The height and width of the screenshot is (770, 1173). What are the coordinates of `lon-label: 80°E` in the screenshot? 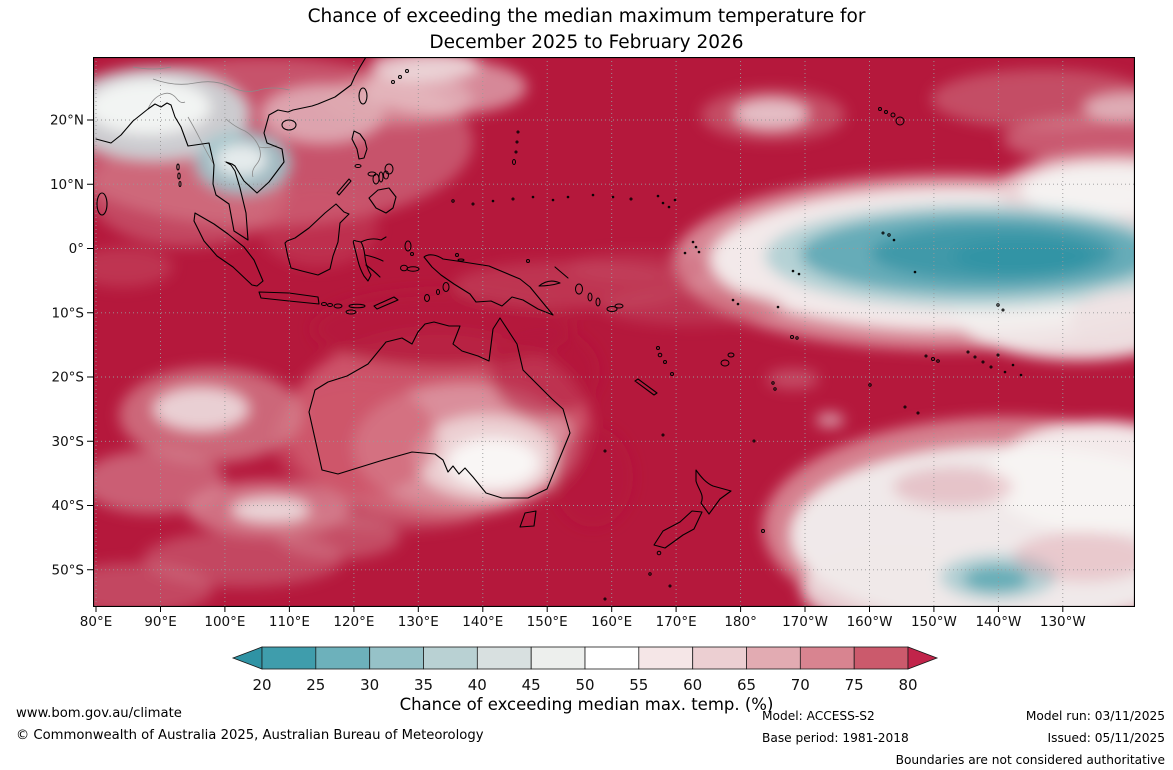 It's located at (96, 622).